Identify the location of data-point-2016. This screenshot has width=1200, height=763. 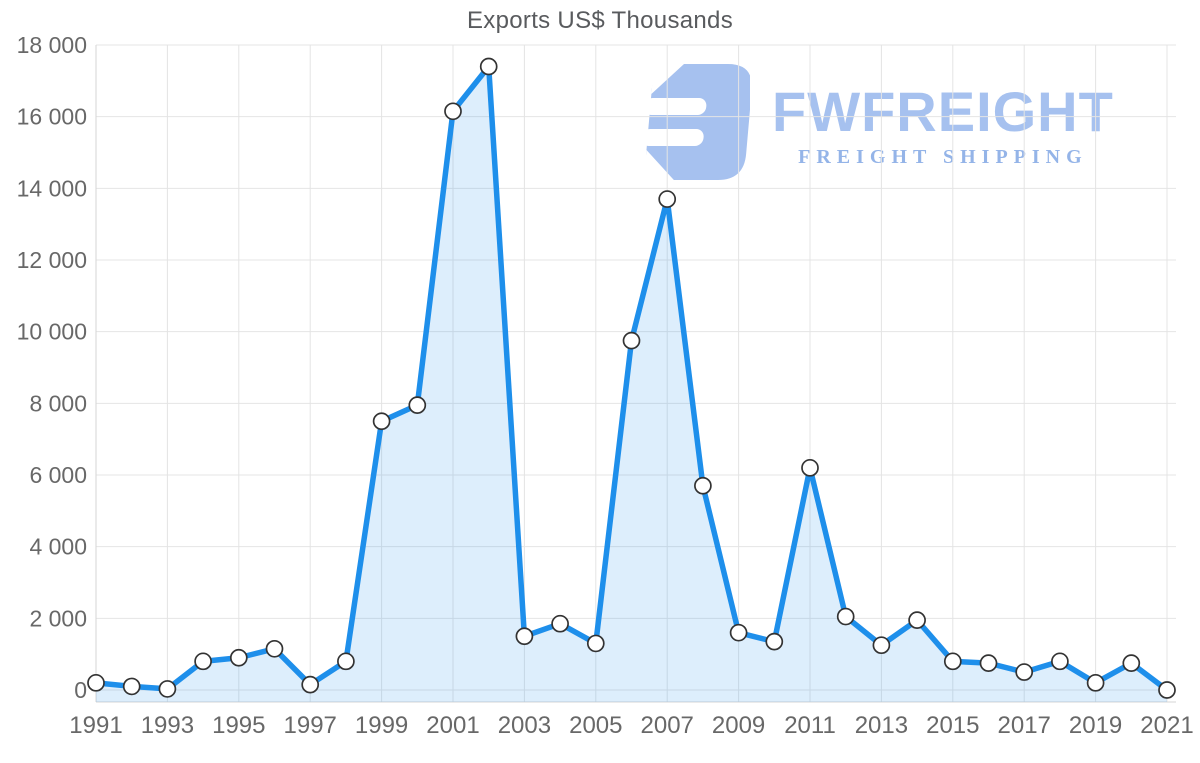
(988, 663).